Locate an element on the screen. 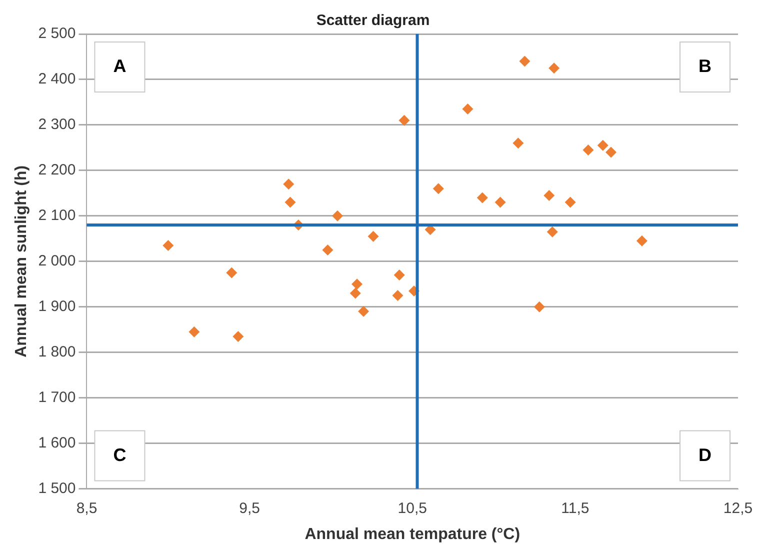 The image size is (766, 557). x-tick-label: 12,5 is located at coordinates (738, 508).